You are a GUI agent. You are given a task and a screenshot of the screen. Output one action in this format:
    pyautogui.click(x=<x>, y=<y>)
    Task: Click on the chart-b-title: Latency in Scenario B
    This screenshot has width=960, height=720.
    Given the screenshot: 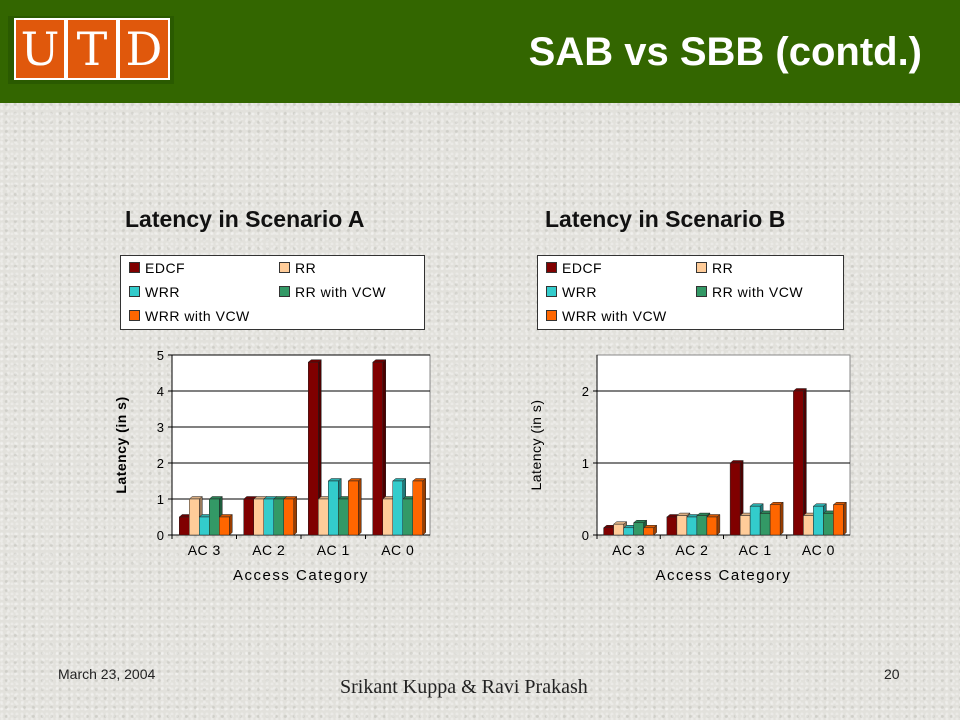 What is the action you would take?
    pyautogui.click(x=665, y=219)
    